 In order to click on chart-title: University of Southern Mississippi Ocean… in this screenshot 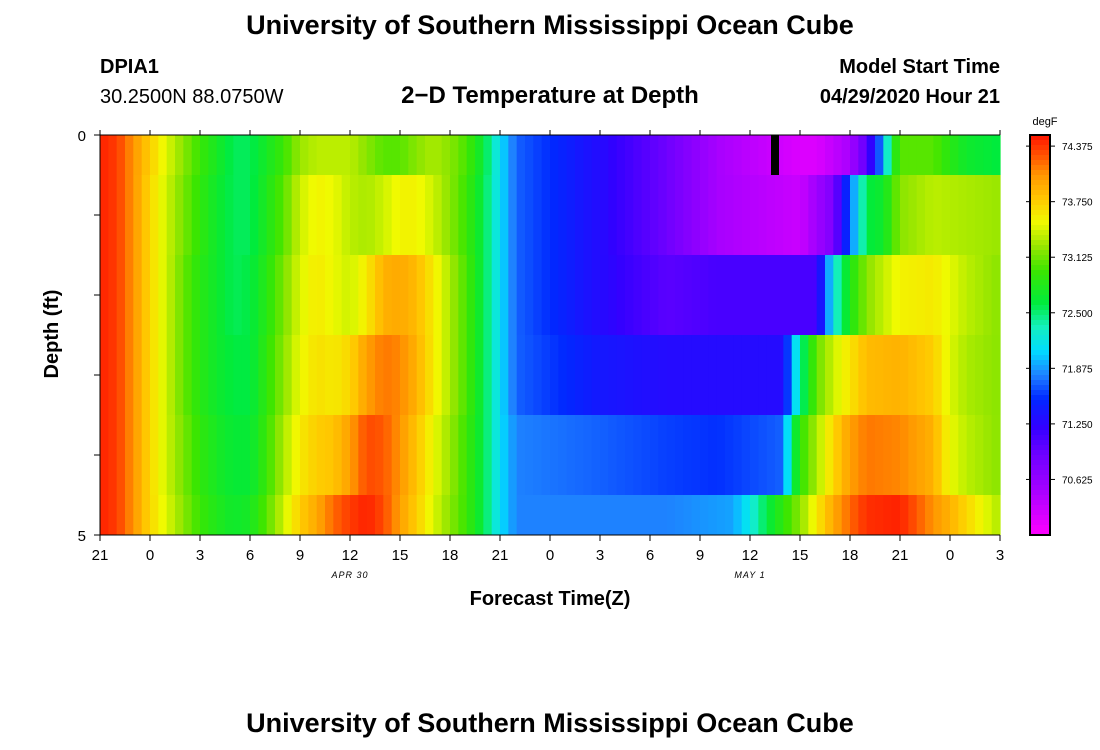, I will do `click(550, 25)`.